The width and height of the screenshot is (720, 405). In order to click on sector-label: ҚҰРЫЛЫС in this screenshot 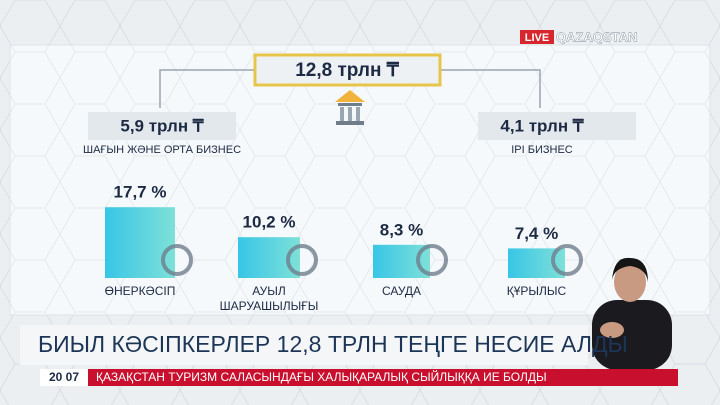, I will do `click(537, 291)`.